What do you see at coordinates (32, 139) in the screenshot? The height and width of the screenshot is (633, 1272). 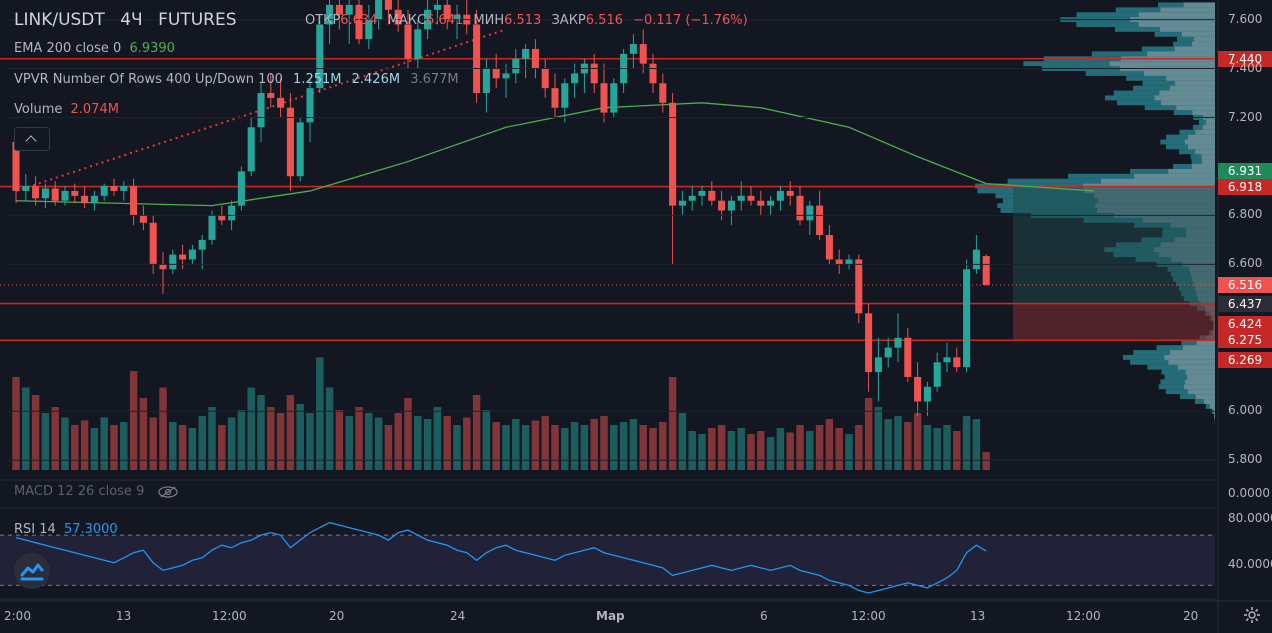 I see `collapse-legend-button` at bounding box center [32, 139].